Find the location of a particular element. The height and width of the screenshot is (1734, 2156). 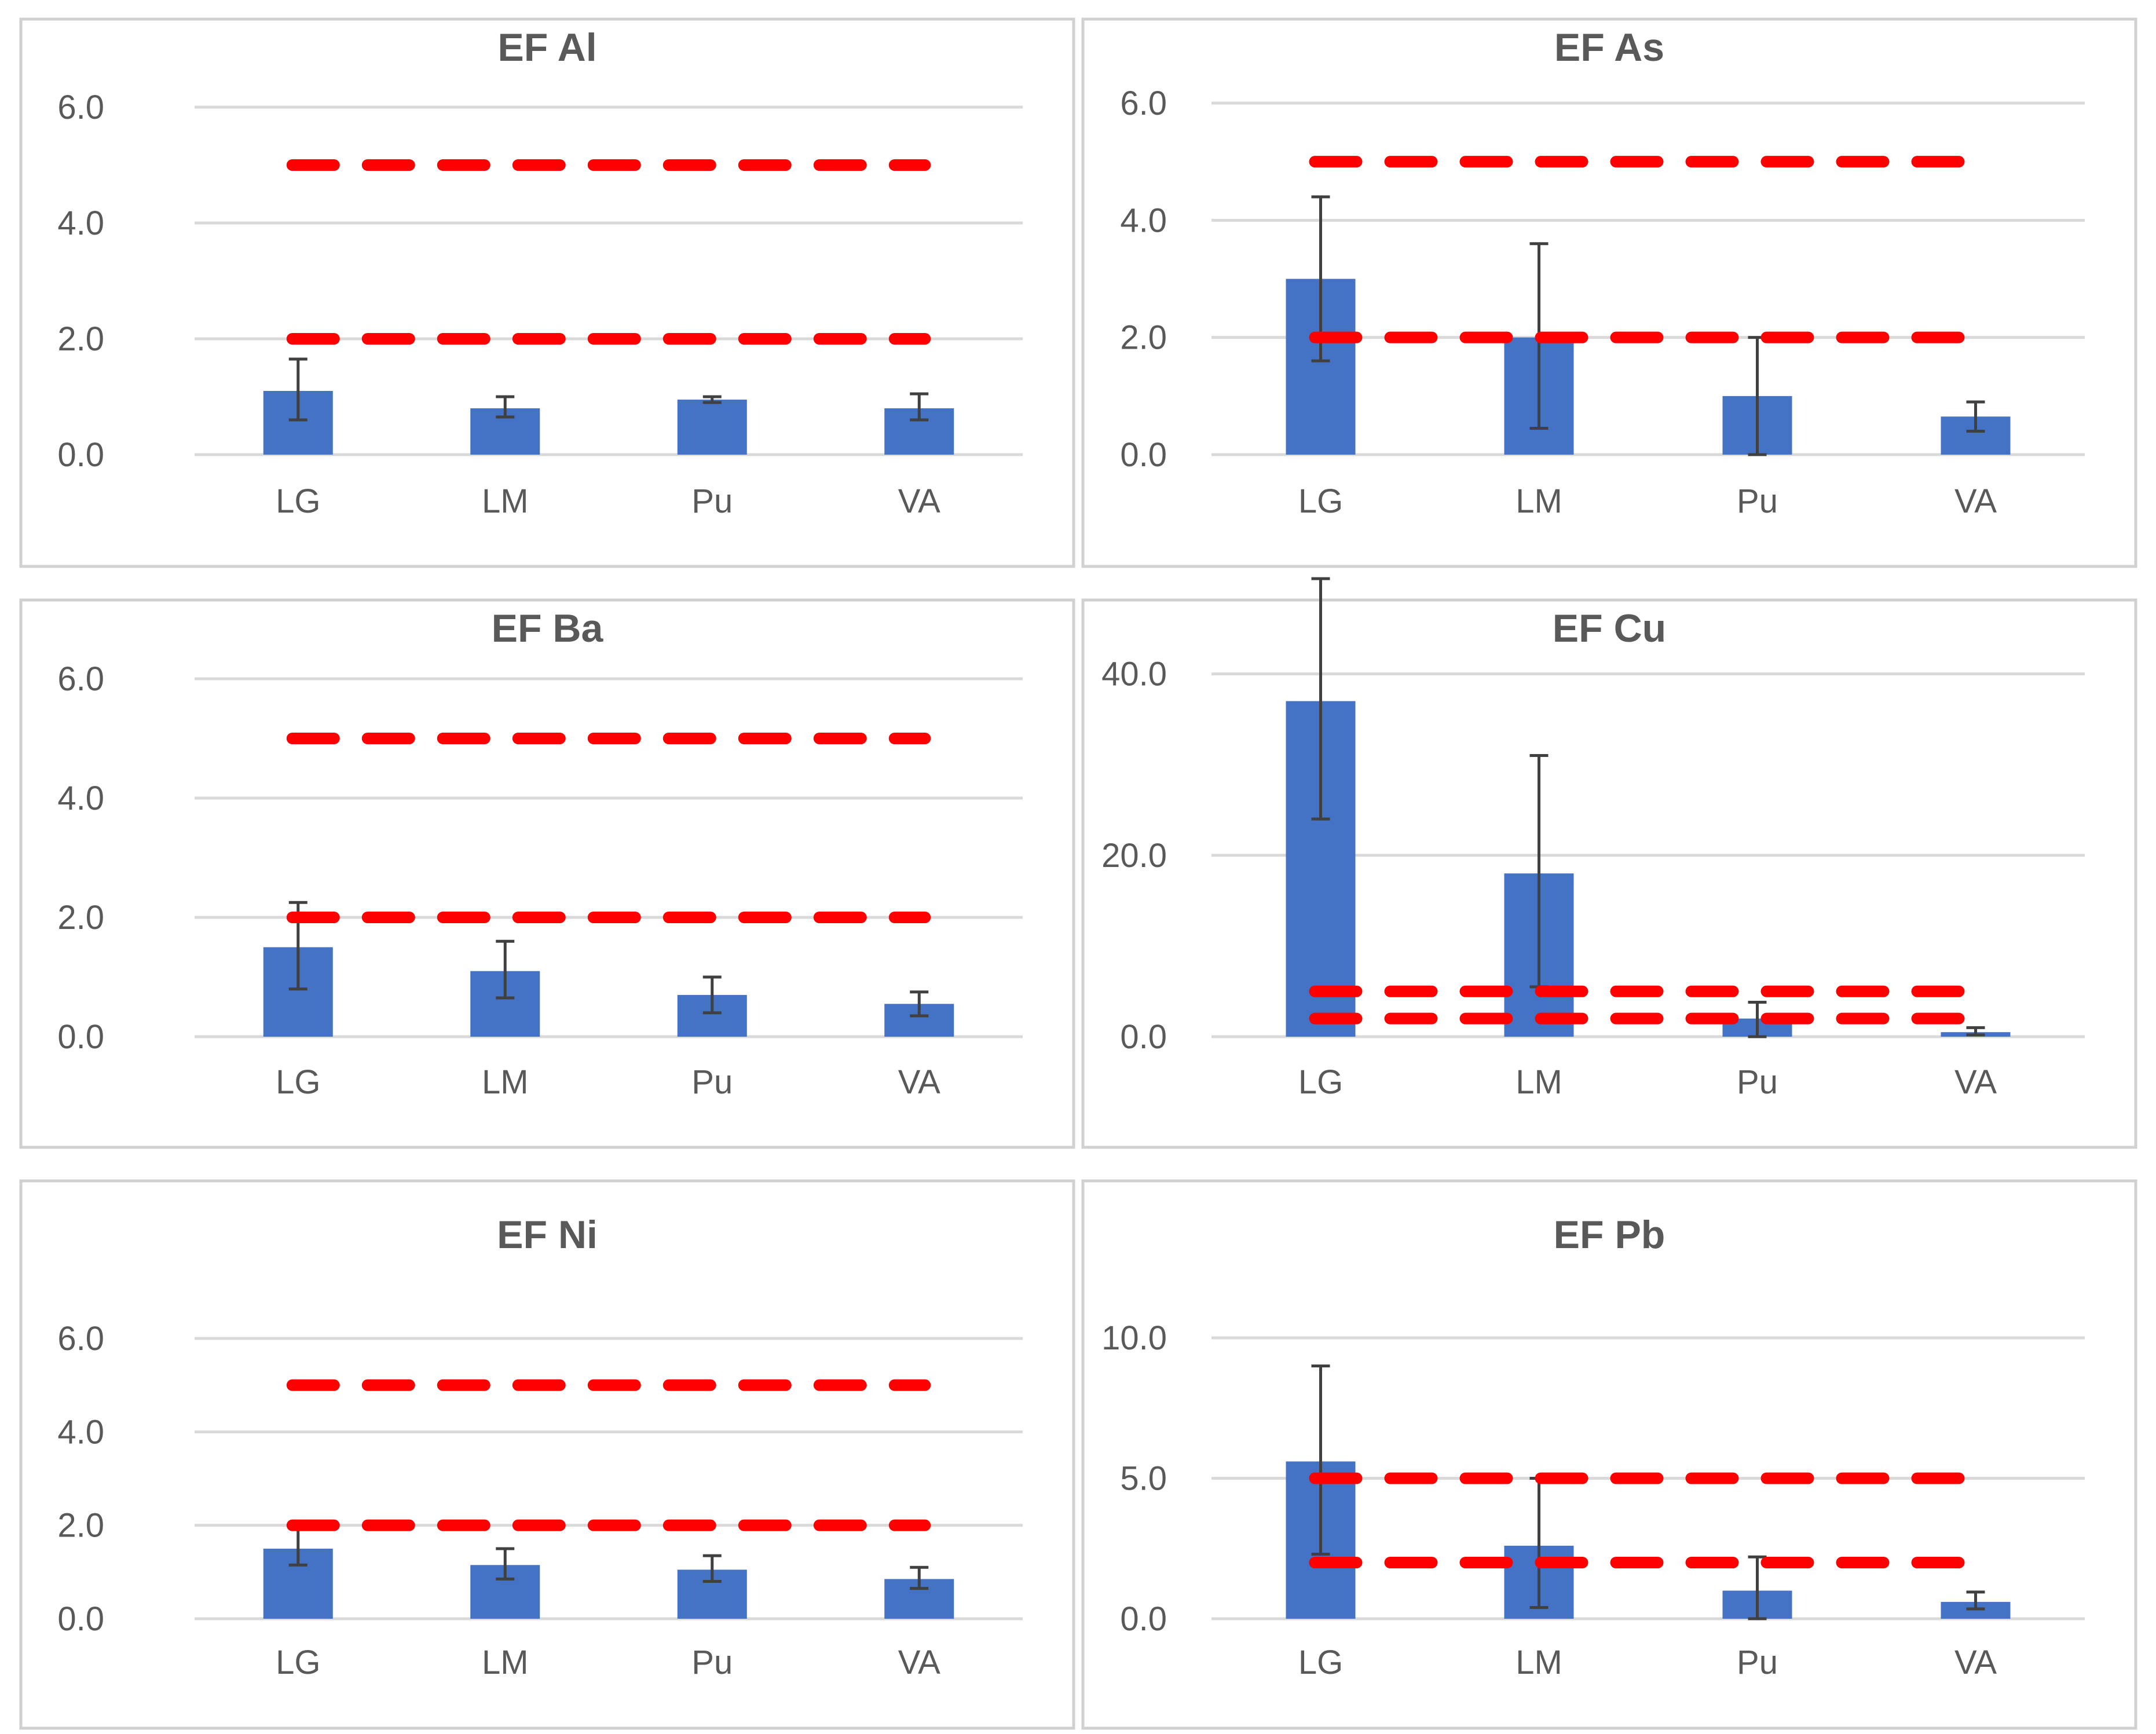

y-tick-label: 5.0 is located at coordinates (1143, 1479).